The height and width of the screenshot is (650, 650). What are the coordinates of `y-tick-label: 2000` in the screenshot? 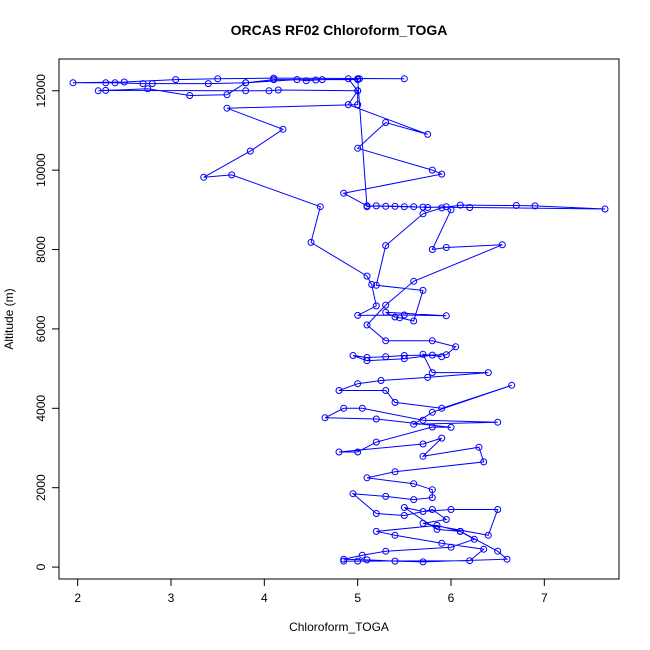 It's located at (41, 487).